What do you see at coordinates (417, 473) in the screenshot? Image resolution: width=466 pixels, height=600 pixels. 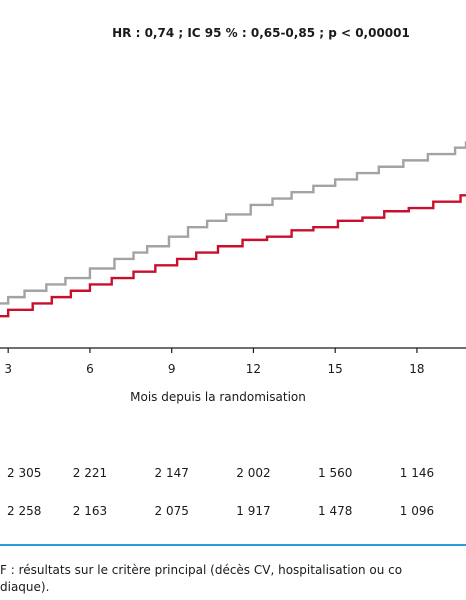 I see `risk-count: 1 146` at bounding box center [417, 473].